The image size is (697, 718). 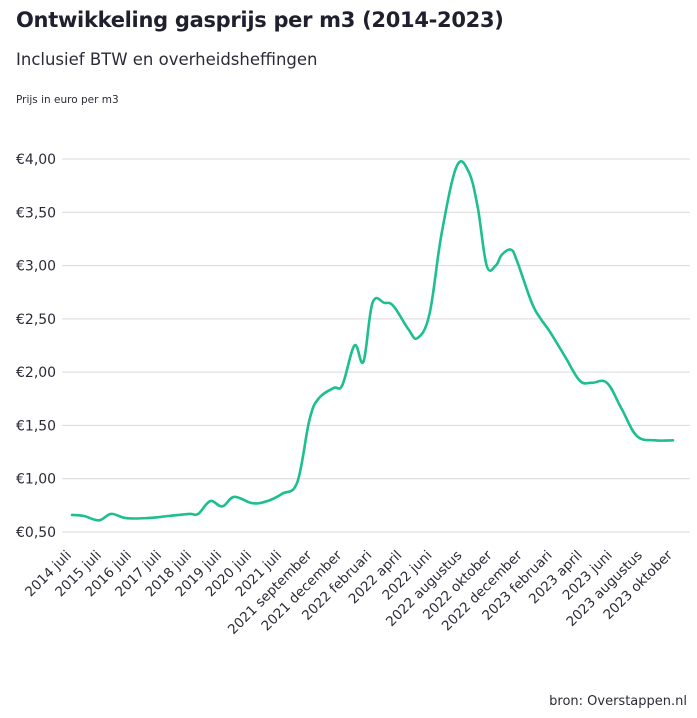 I want to click on y-tick-label: €2,00, so click(x=36, y=373).